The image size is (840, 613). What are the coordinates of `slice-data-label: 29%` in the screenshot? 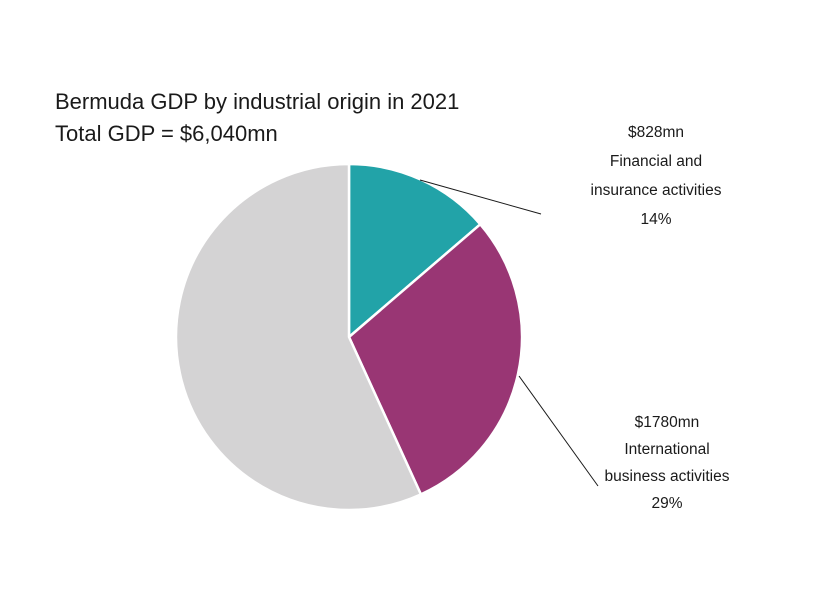 It's located at (666, 503).